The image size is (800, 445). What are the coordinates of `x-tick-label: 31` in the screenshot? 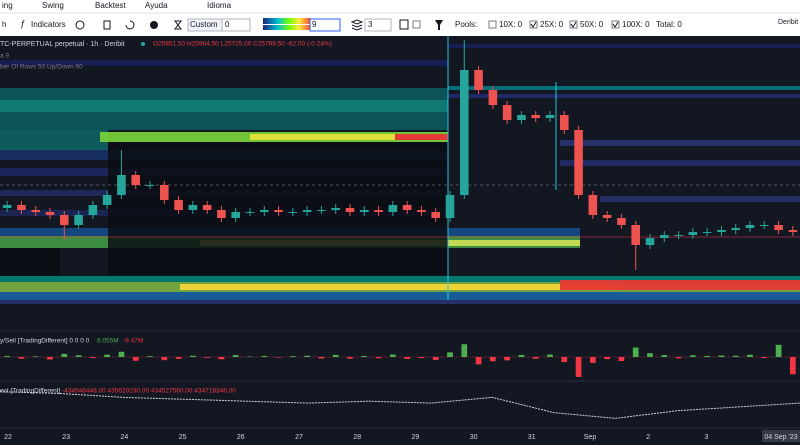 It's located at (532, 437).